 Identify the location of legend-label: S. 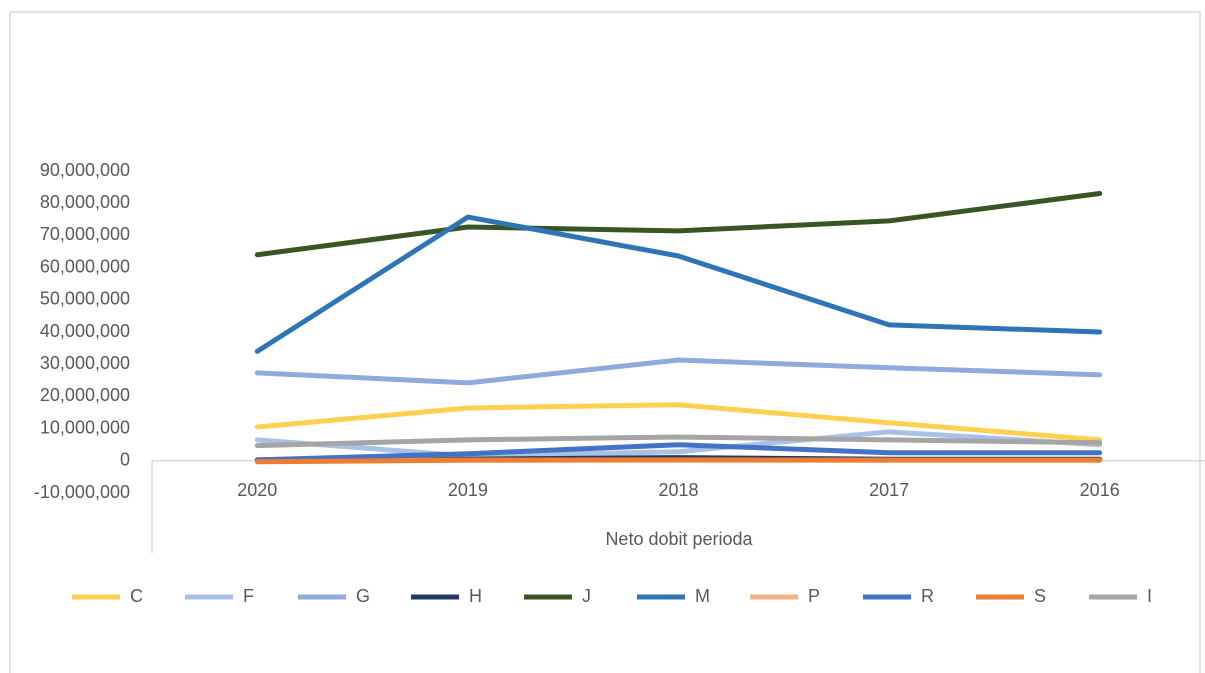
(1040, 596).